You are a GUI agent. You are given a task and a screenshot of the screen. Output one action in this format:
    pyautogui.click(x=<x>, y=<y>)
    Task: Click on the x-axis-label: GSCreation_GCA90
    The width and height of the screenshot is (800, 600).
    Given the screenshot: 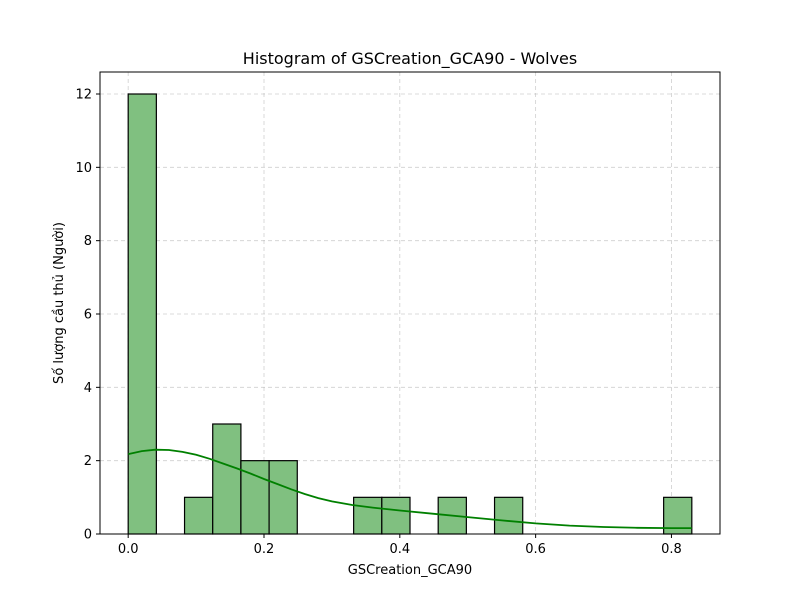 What is the action you would take?
    pyautogui.click(x=410, y=570)
    